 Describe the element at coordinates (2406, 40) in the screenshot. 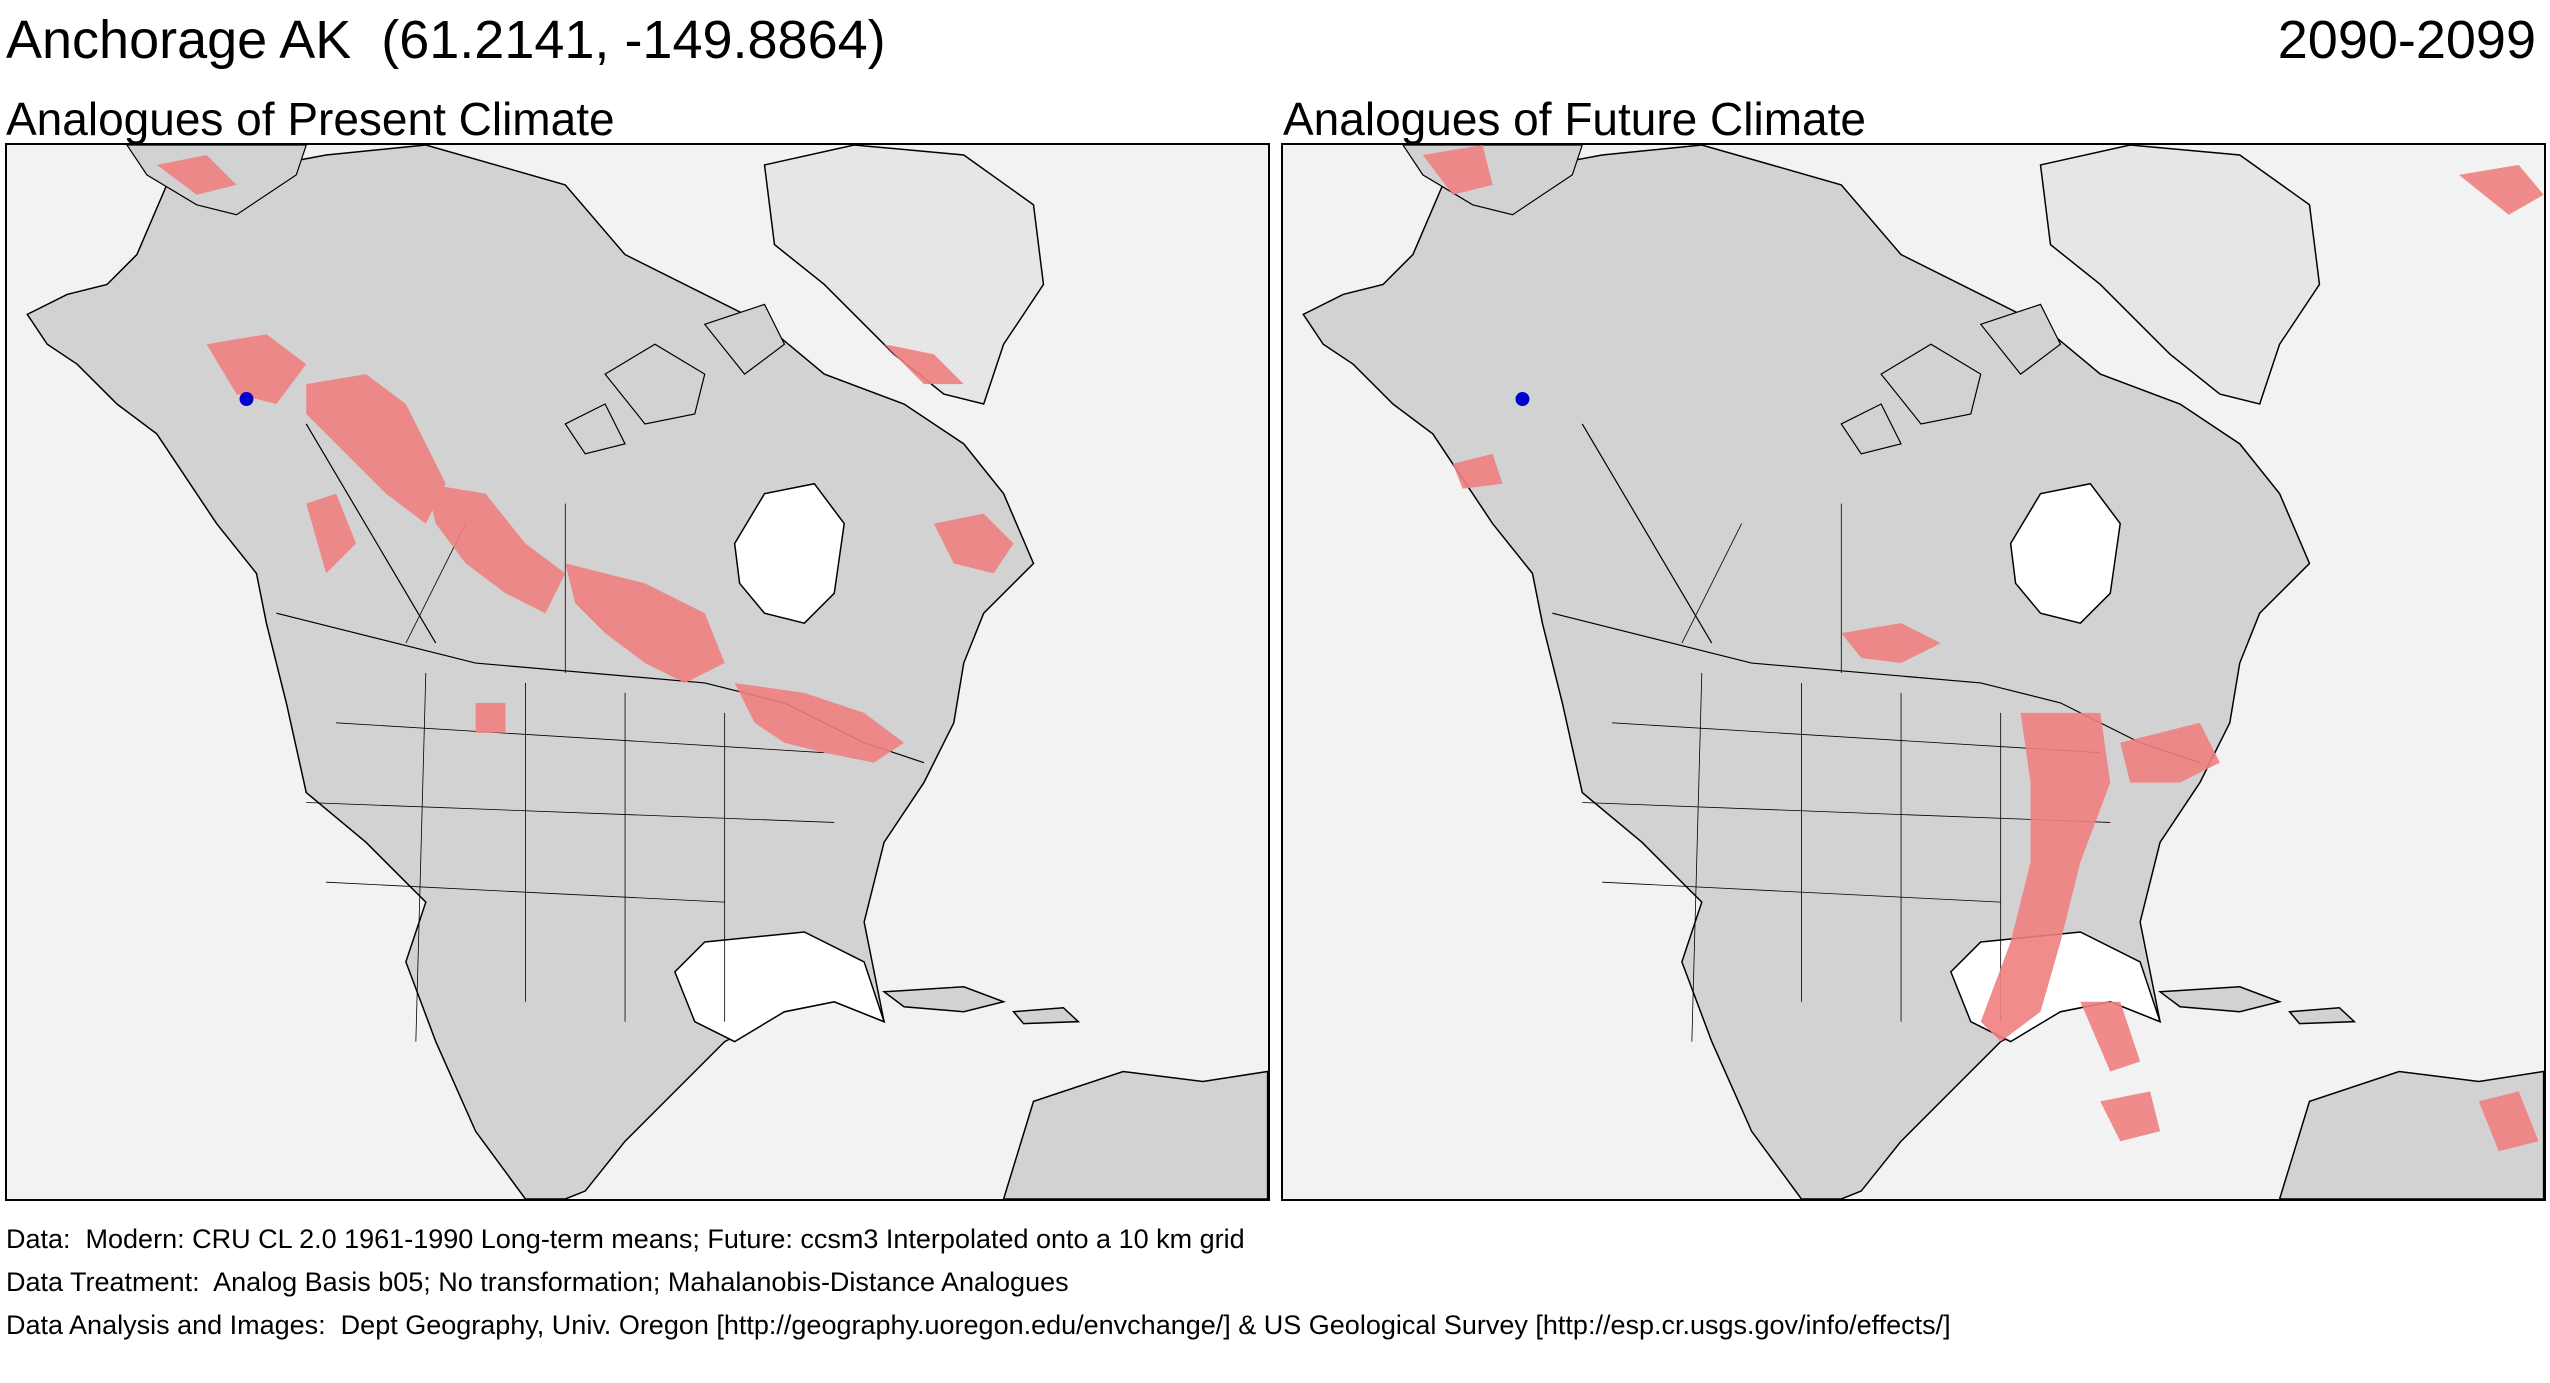

I see `period-title: 2090-2099` at that location.